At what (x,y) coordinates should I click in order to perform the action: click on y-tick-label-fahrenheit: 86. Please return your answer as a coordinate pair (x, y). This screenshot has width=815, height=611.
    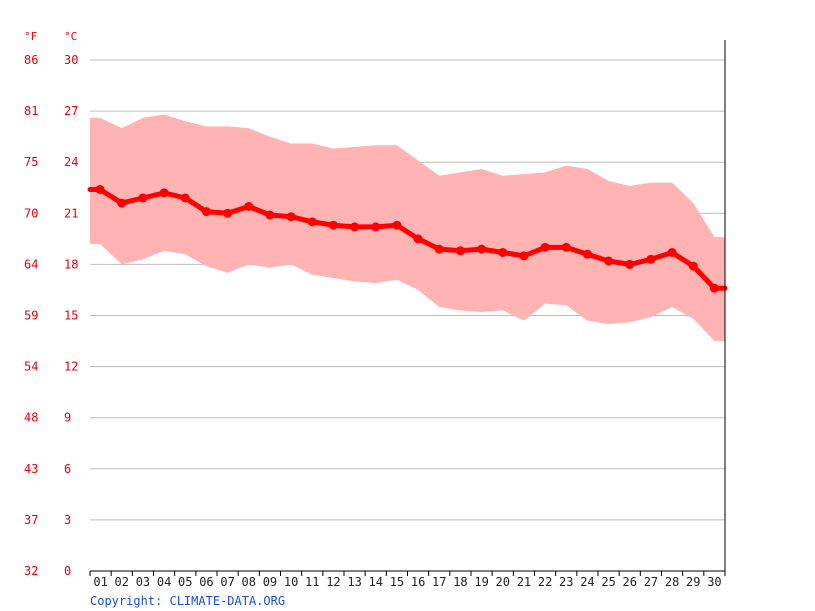
    Looking at the image, I should click on (31, 60).